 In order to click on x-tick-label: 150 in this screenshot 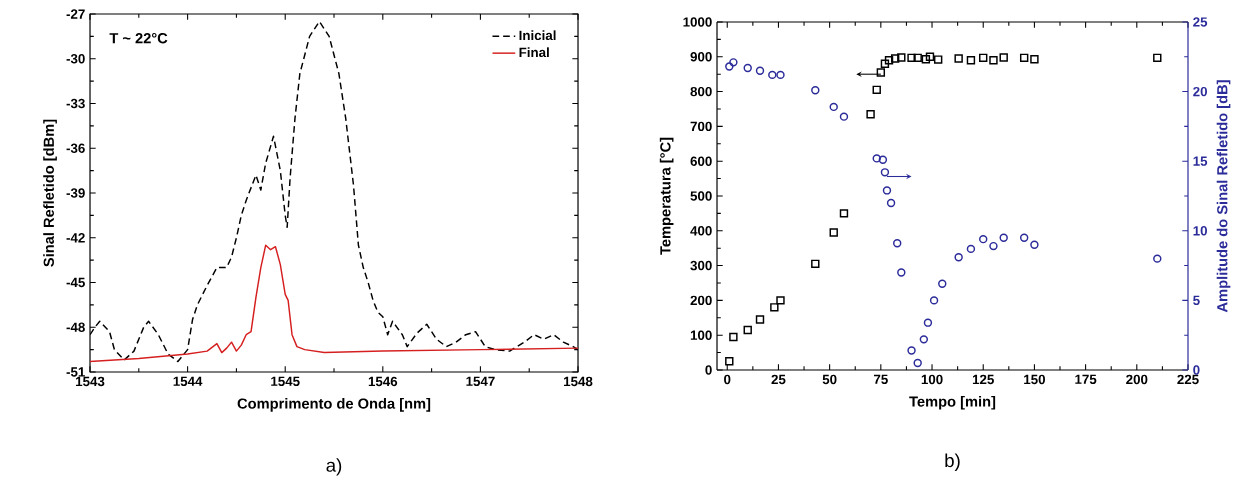, I will do `click(1034, 379)`.